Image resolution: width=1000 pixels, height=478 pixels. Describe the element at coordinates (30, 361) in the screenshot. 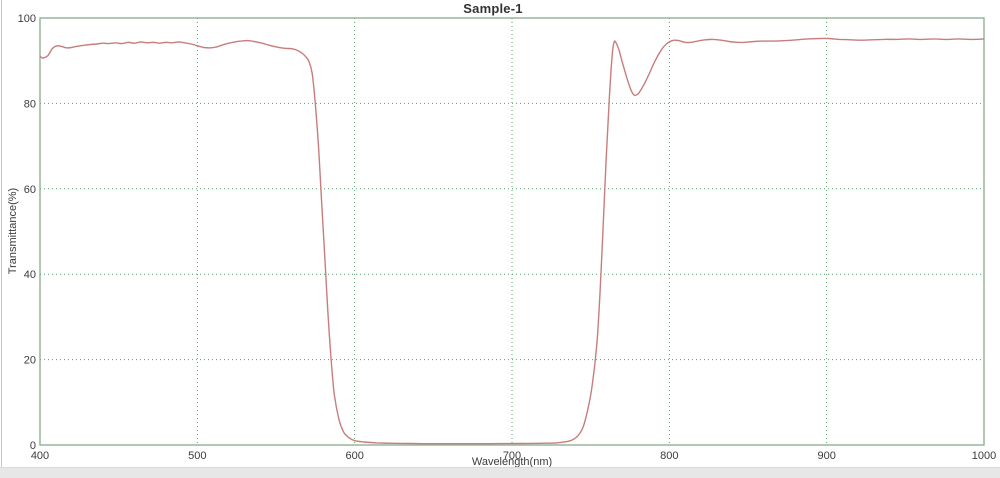

I see `y-tick-label: 20` at that location.